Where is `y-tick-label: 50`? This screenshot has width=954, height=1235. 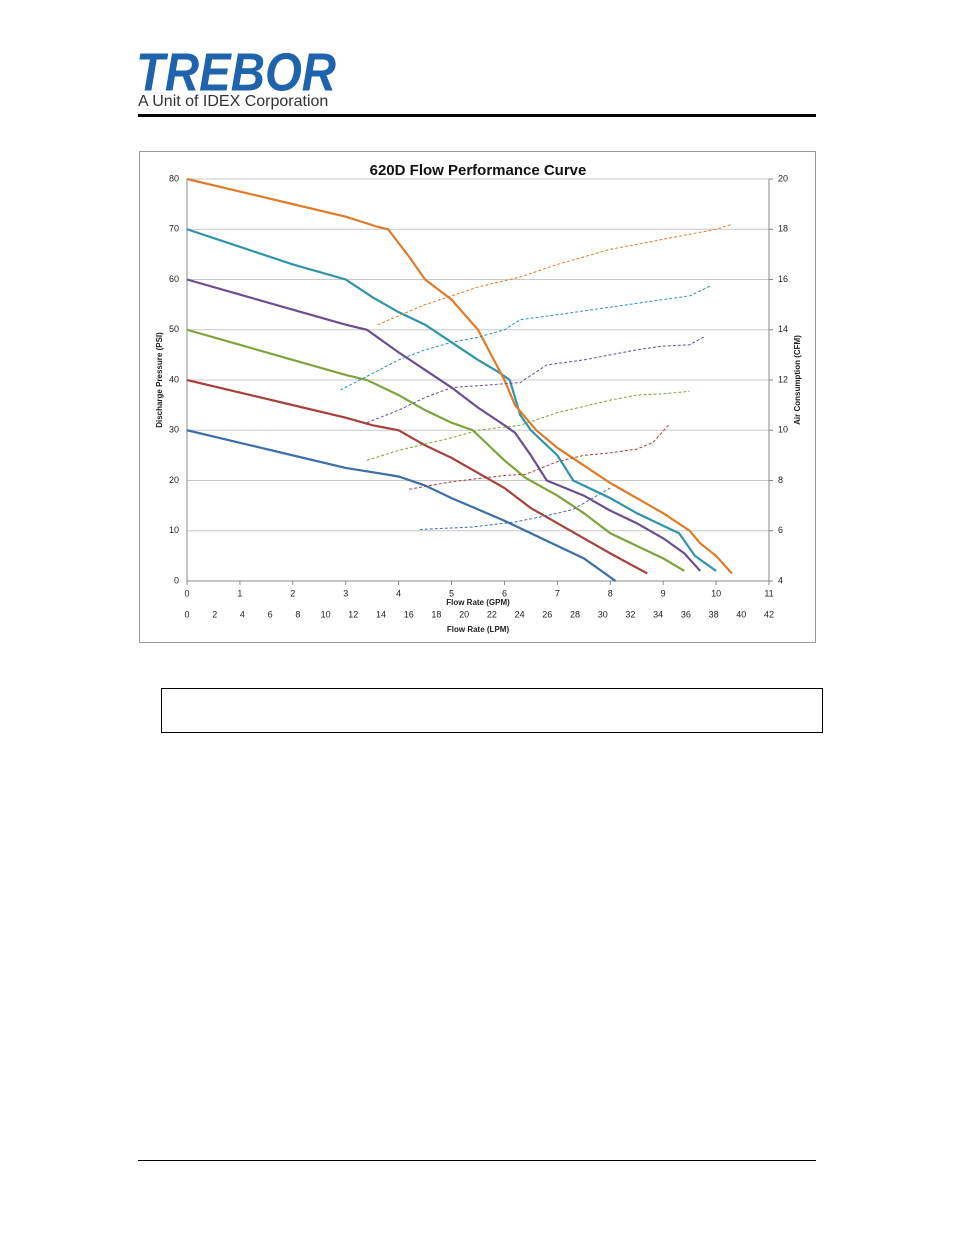 y-tick-label: 50 is located at coordinates (174, 329).